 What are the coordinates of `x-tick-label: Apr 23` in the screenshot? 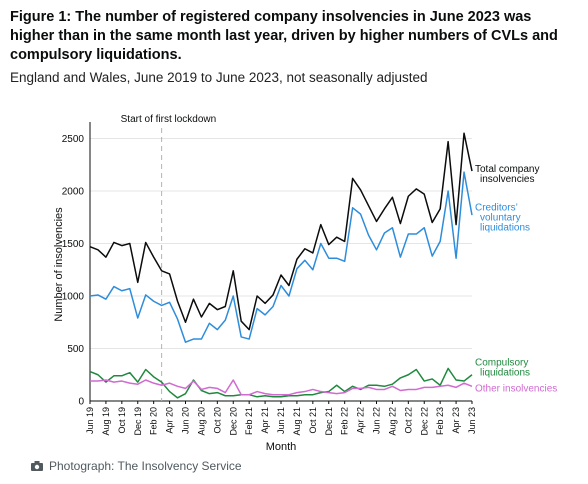 It's located at (456, 420).